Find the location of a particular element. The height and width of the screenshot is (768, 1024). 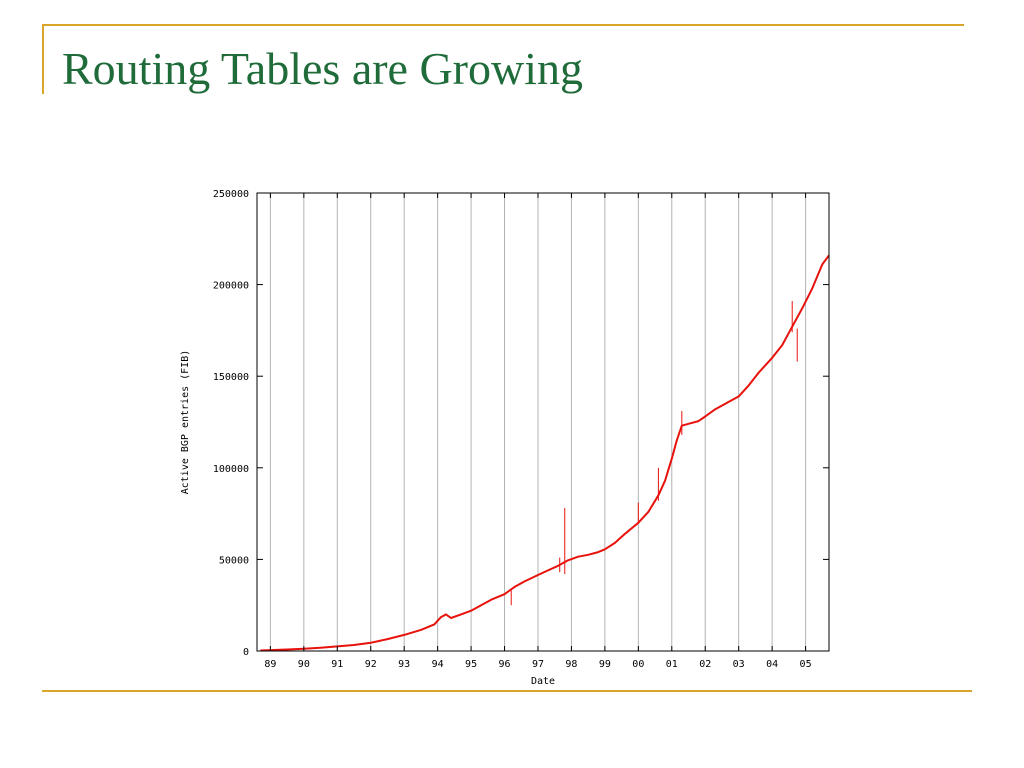

x-tick-labels: 89 90 91 92 93 94 95 96 97 98 99 00 01 02 03 04 05 is located at coordinates (537, 664).